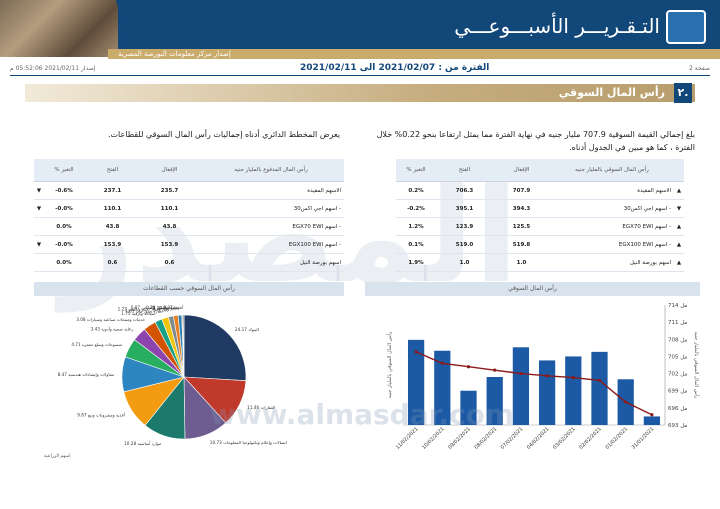 The width and height of the screenshot is (720, 509). Describe the element at coordinates (677, 357) in the screenshot. I see `y-tick-label: 705 مل` at that location.